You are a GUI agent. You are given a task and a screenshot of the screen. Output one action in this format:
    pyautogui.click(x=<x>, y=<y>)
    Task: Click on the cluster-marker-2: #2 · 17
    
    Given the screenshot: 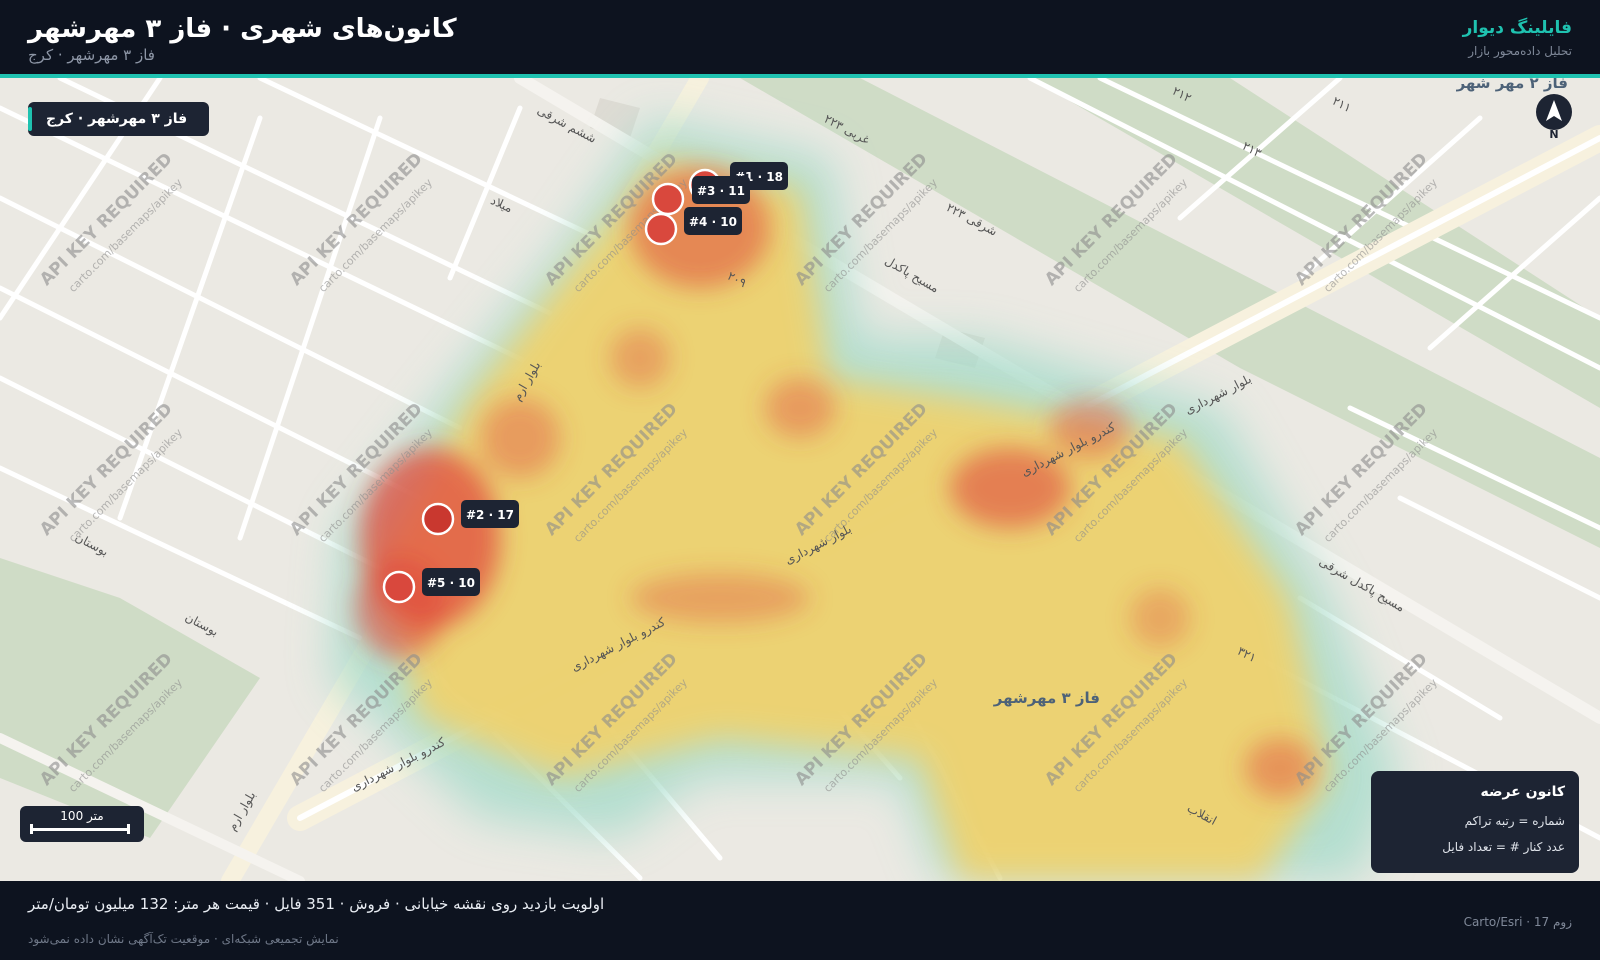 What is the action you would take?
    pyautogui.click(x=470, y=518)
    